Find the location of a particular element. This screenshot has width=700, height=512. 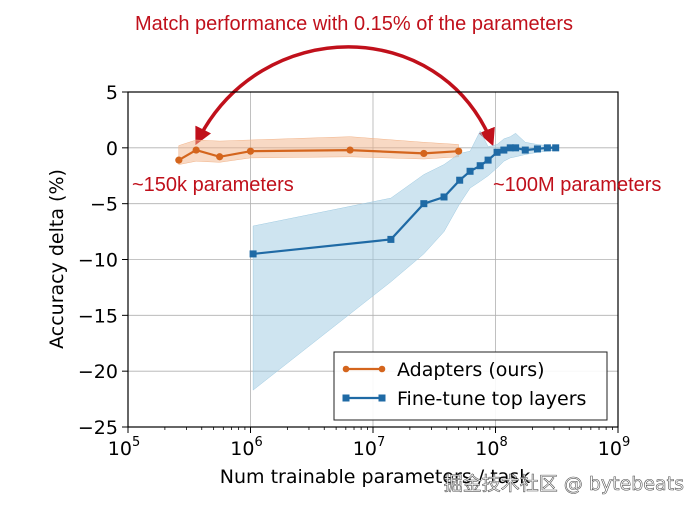

x-tick-label: 10⁷ is located at coordinates (369, 447).